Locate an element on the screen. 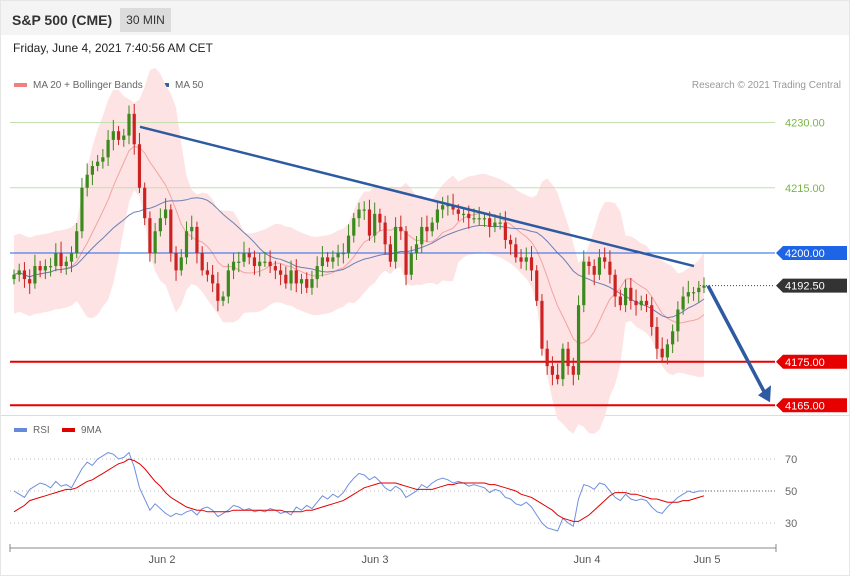 This screenshot has width=850, height=576. timeframe-badge: 30 MIN is located at coordinates (145, 20).